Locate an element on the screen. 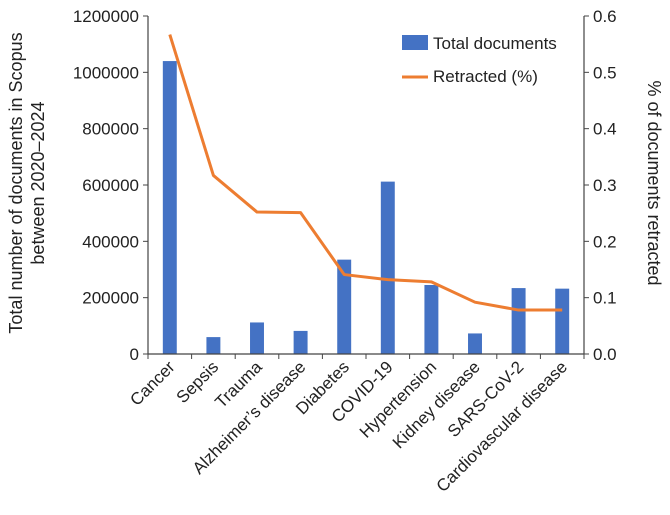 The width and height of the screenshot is (670, 515). y2-tick-label-0: 0.0 is located at coordinates (605, 354).